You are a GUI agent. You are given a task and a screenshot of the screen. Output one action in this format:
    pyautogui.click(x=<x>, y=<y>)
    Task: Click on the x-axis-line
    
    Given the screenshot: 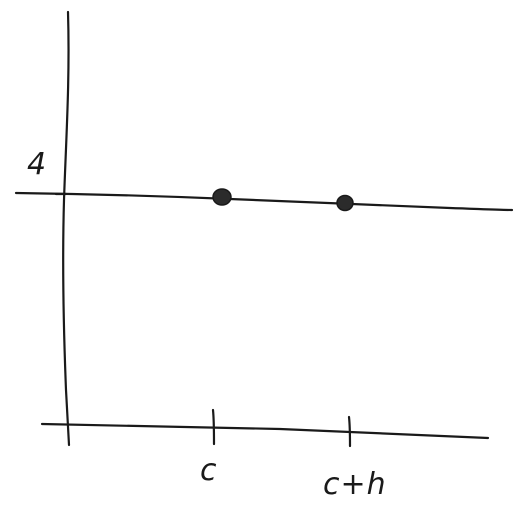 What is the action you would take?
    pyautogui.click(x=265, y=431)
    